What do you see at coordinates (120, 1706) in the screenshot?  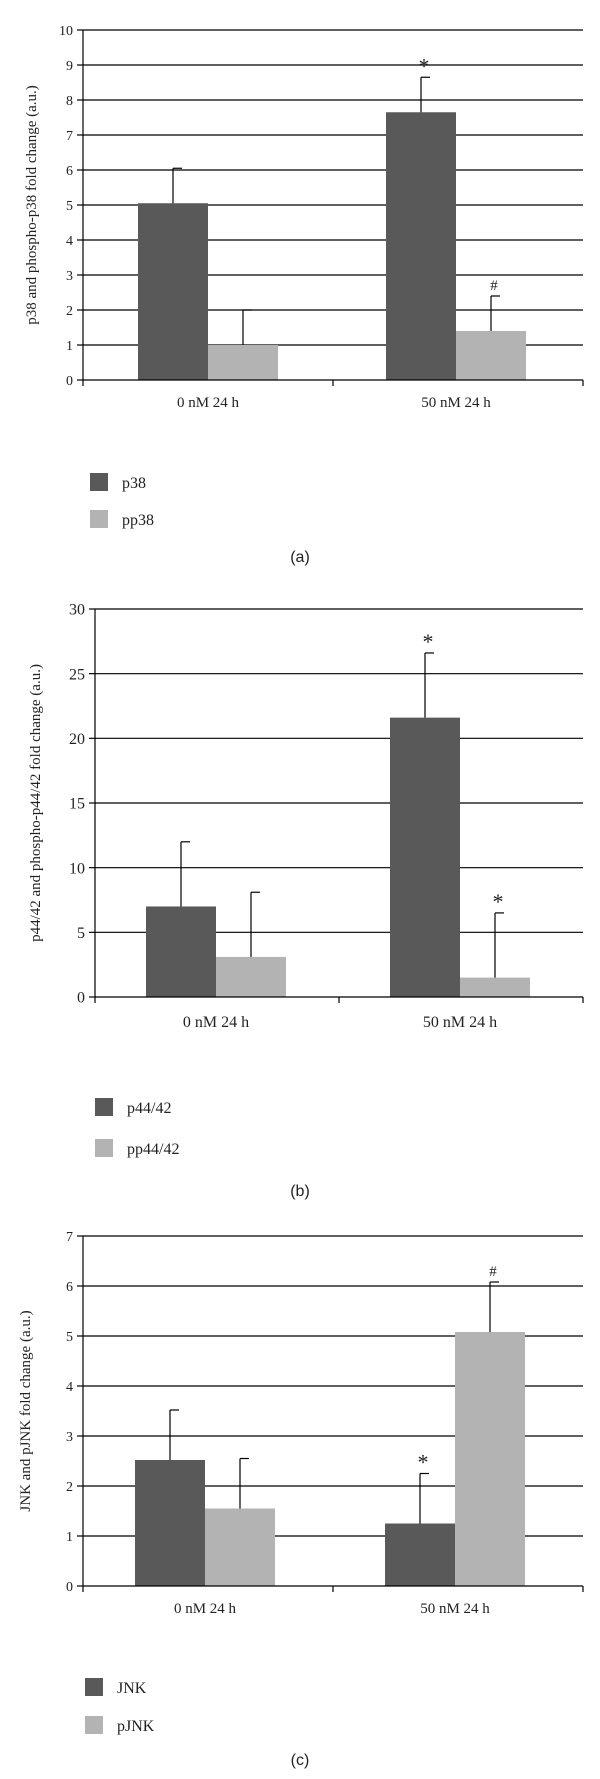 I see `legend: JNK pJNK` at bounding box center [120, 1706].